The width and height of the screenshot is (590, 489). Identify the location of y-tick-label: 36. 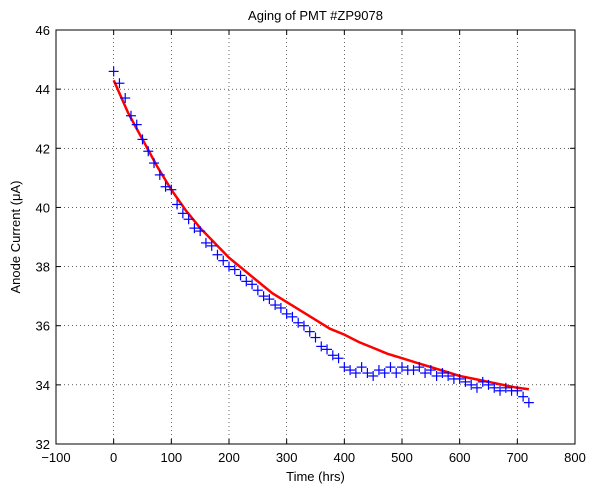
(43, 326).